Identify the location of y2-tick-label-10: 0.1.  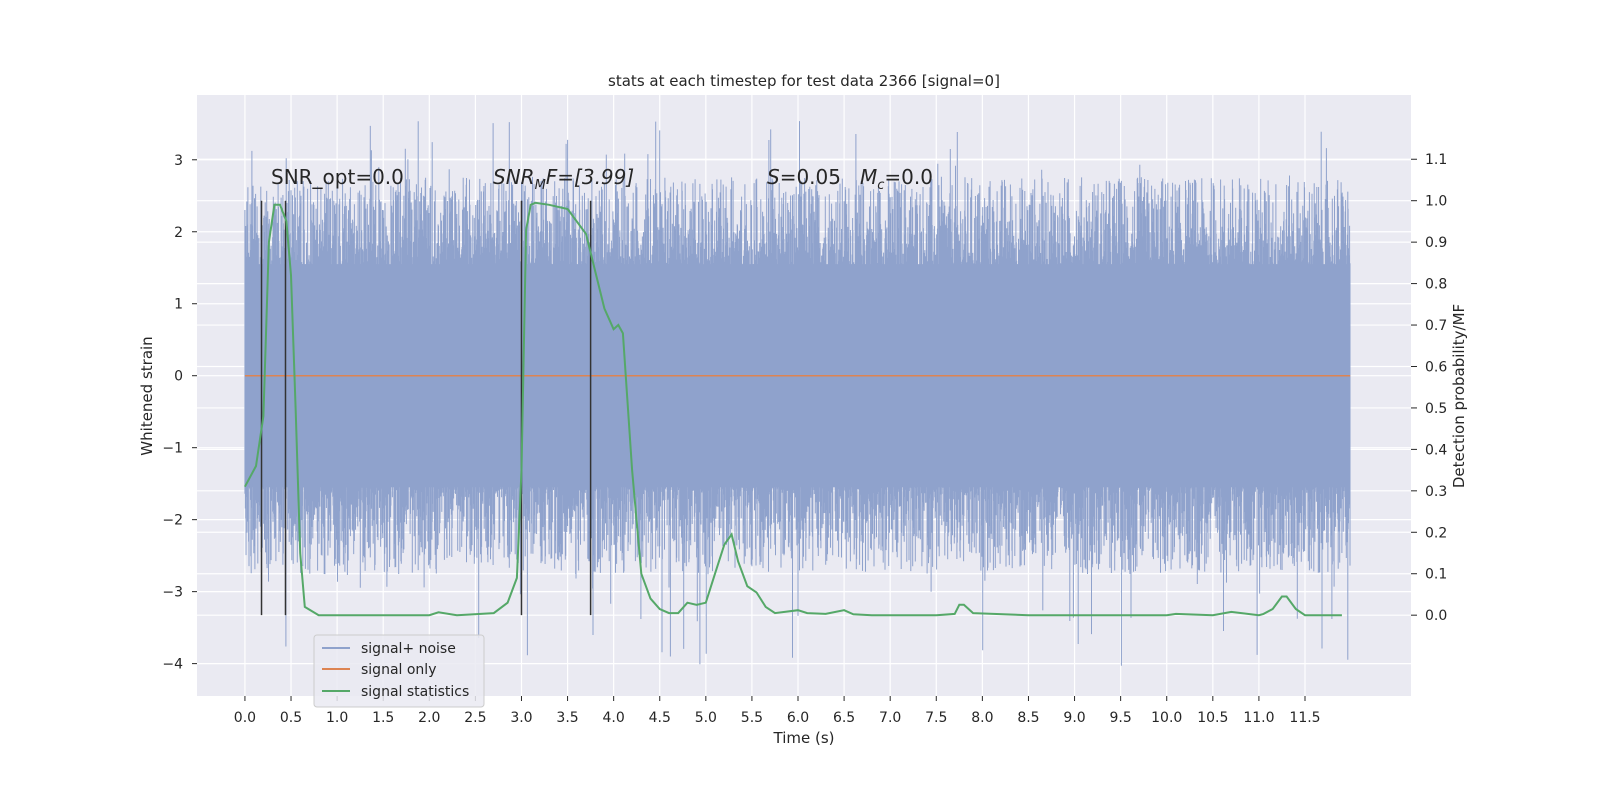
(1436, 575).